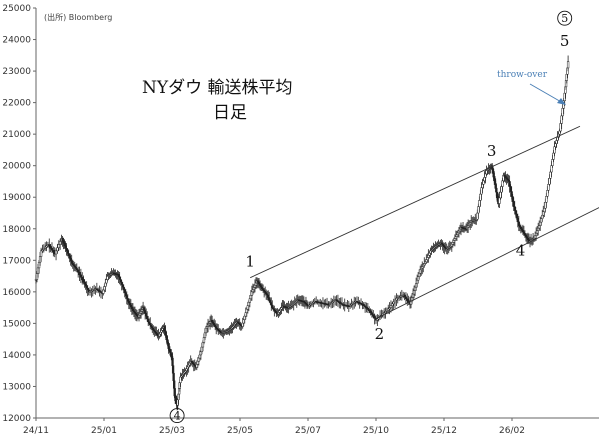  I want to click on x-axis: 24/11 25/01 25/03 25/05 25/07 25/10 25/12 26/02, so click(311, 426).